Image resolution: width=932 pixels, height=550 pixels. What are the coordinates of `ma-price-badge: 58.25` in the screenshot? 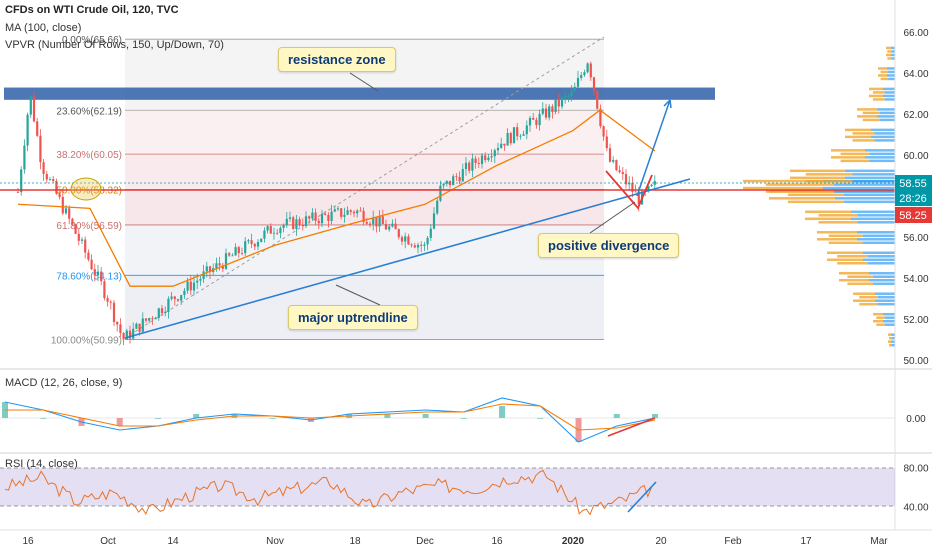 It's located at (913, 215).